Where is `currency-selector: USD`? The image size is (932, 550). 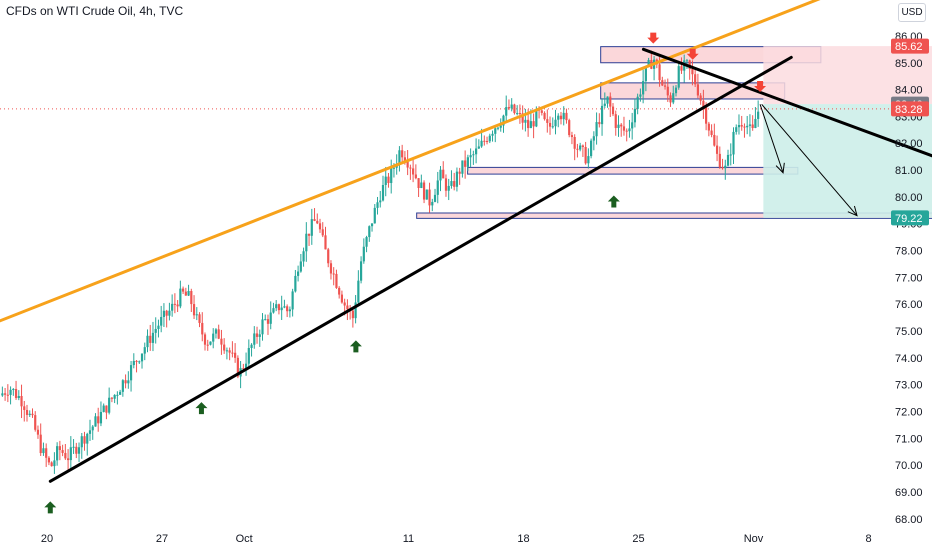
currency-selector: USD is located at coordinates (912, 12).